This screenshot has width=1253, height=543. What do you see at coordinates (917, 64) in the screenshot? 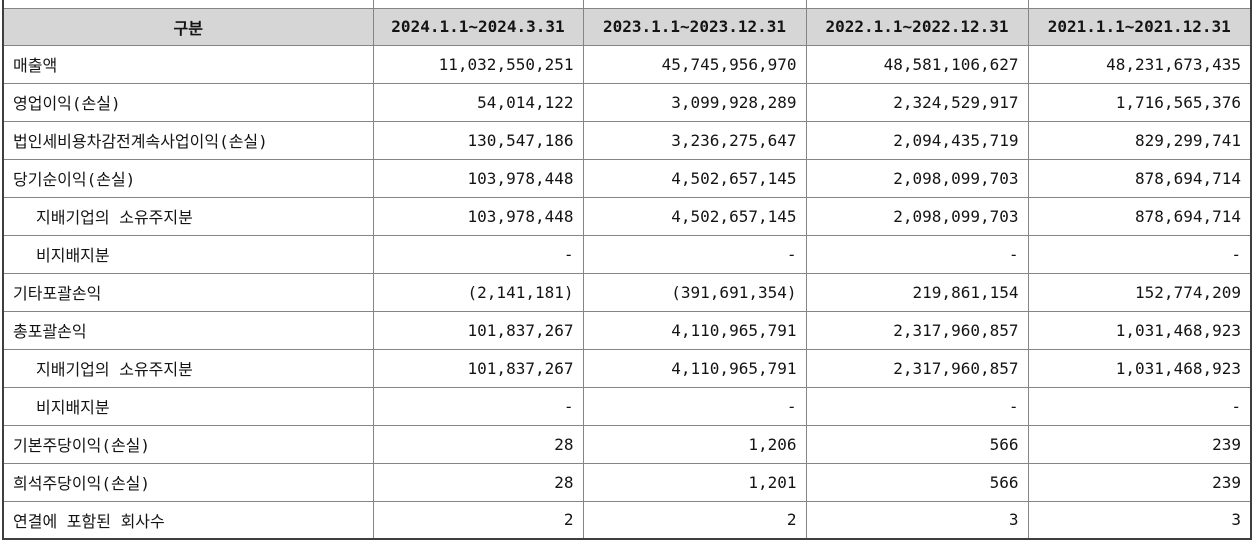
I see `value-cell: 48,581,106,627` at bounding box center [917, 64].